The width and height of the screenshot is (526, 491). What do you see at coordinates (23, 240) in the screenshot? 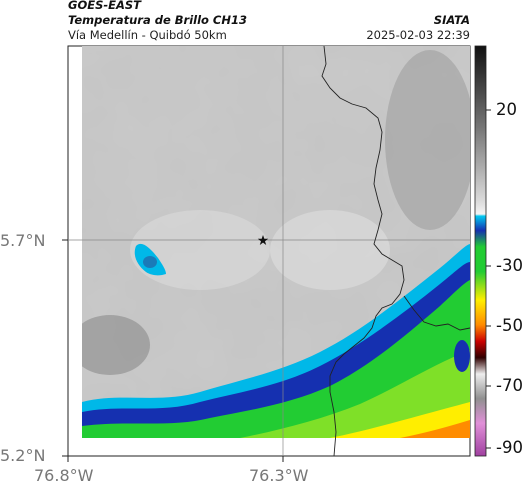
I see `lat-tick-label: 5.7°N` at bounding box center [23, 240].